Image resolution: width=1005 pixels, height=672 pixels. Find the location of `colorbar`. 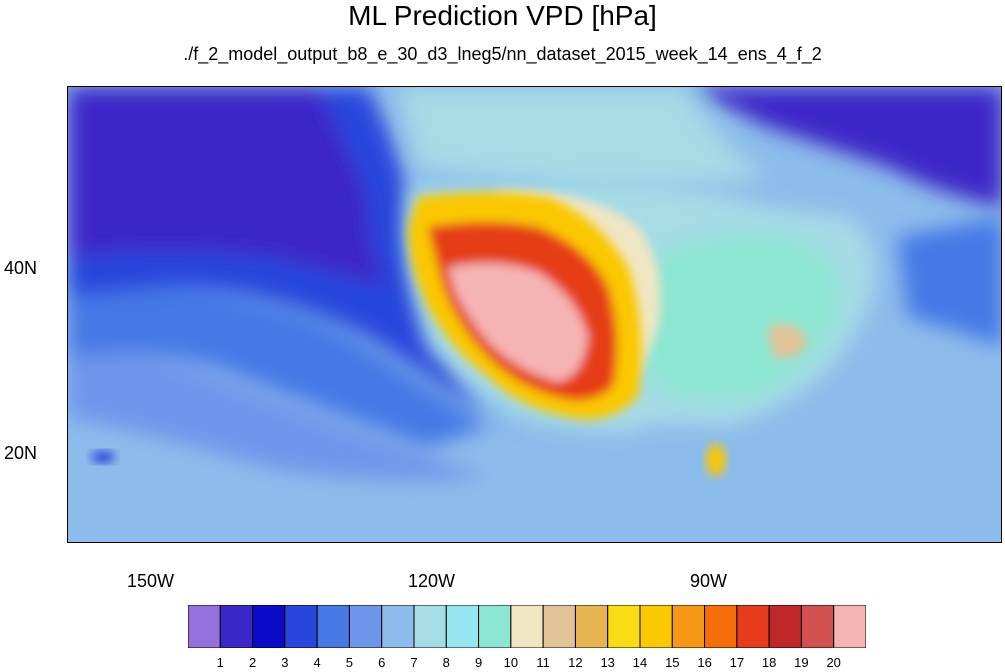

colorbar is located at coordinates (527, 626).